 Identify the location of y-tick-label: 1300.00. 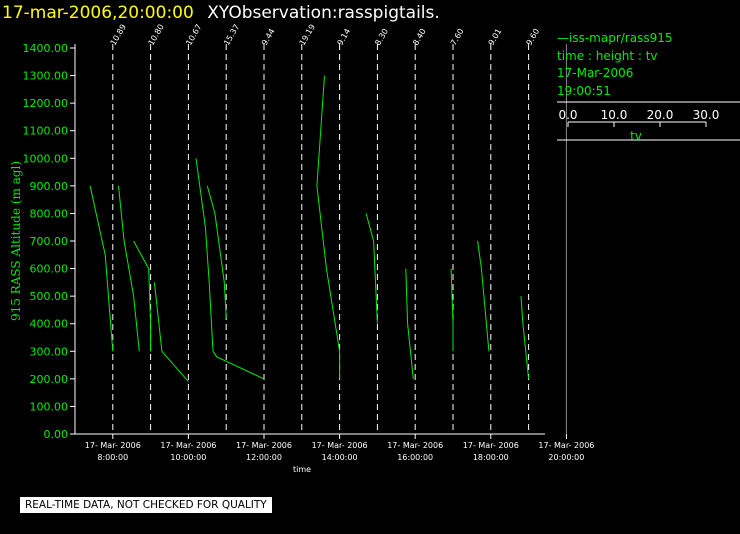
(46, 76).